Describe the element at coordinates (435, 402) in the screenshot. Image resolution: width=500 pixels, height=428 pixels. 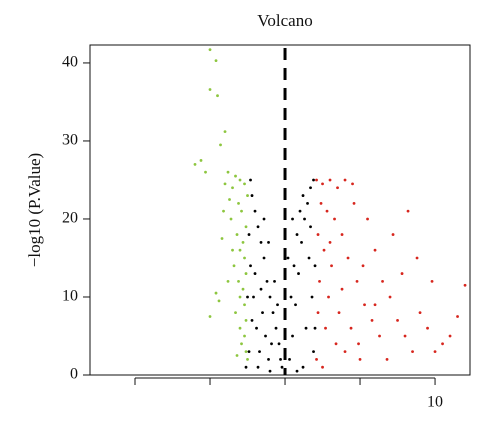
I see `x-tick-label: 10` at that location.